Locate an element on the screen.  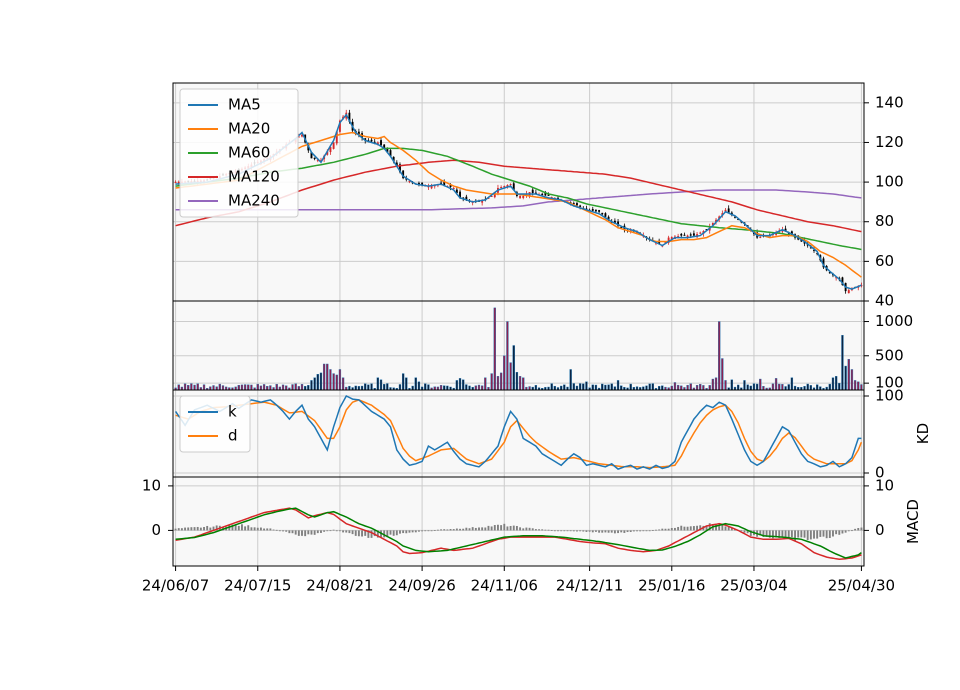
volume-y-tick-label: 100 is located at coordinates (889, 383).